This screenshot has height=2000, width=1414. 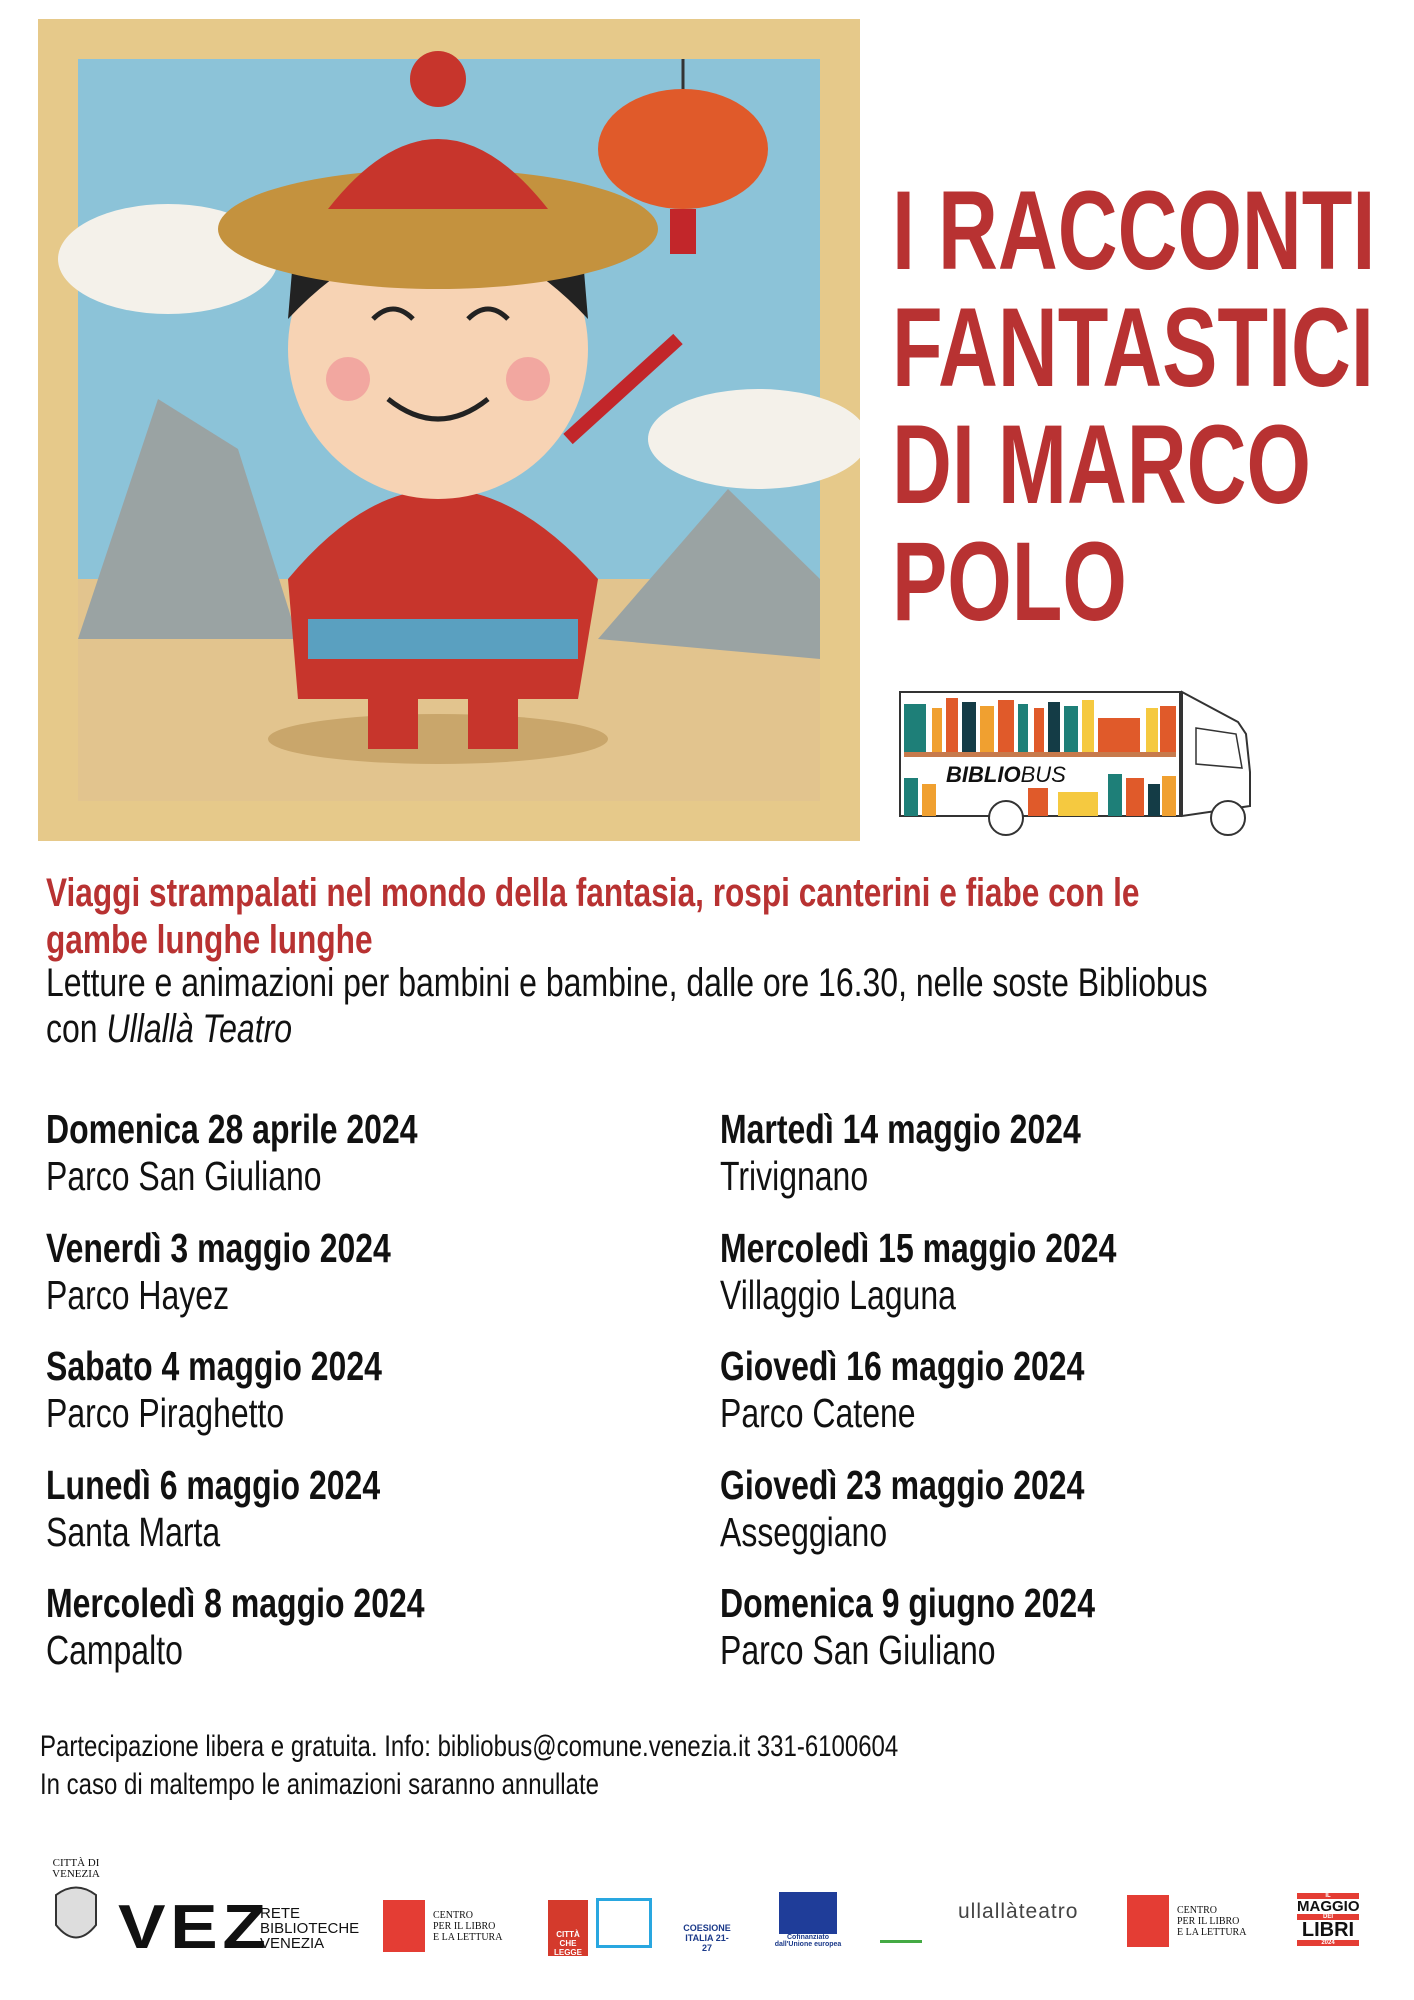 What do you see at coordinates (442, 1926) in the screenshot?
I see `cepell-logo: CENTRO PER IL LIBRO E LA LETTURA` at bounding box center [442, 1926].